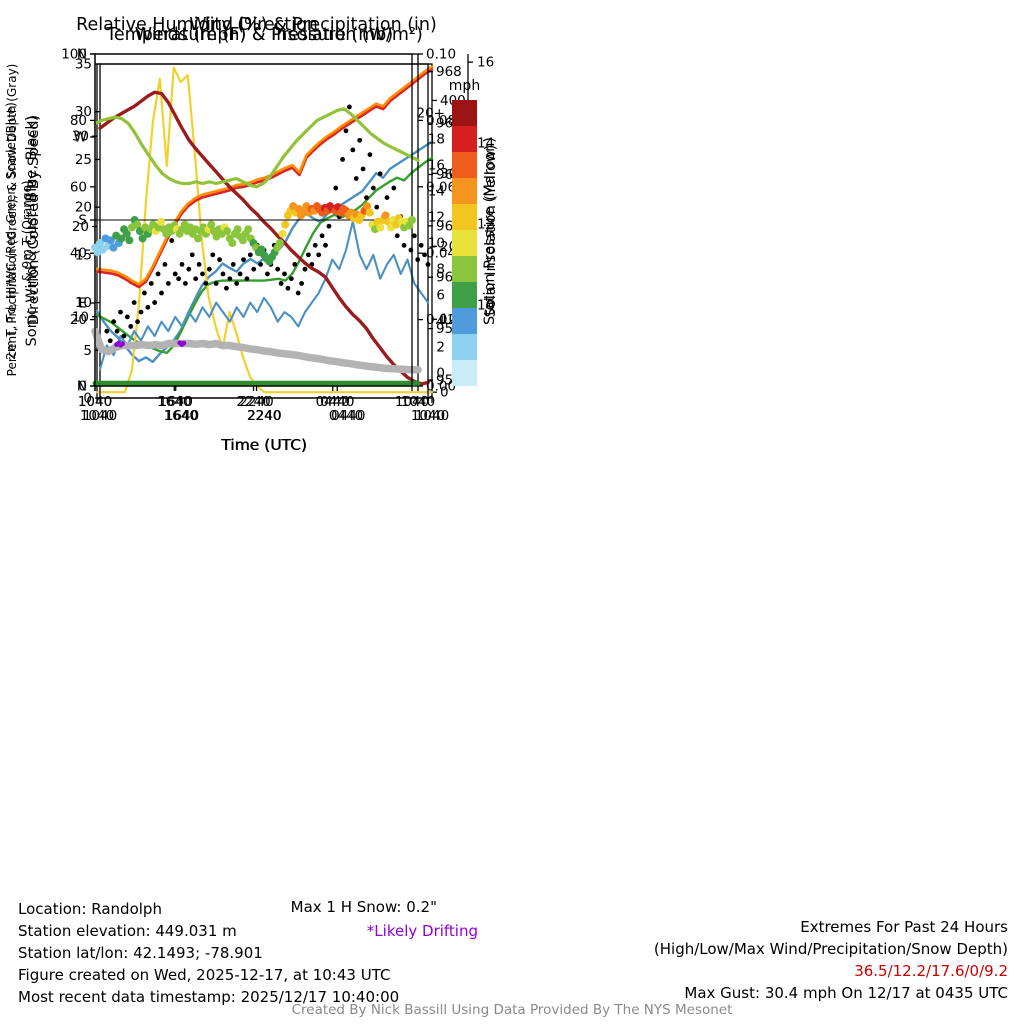  I want to click on svg-text: Station Pressure (Maroon), so click(490, 231).